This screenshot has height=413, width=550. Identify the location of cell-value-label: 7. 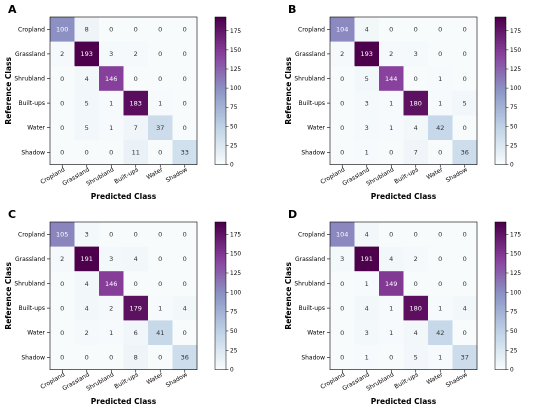
(136, 128).